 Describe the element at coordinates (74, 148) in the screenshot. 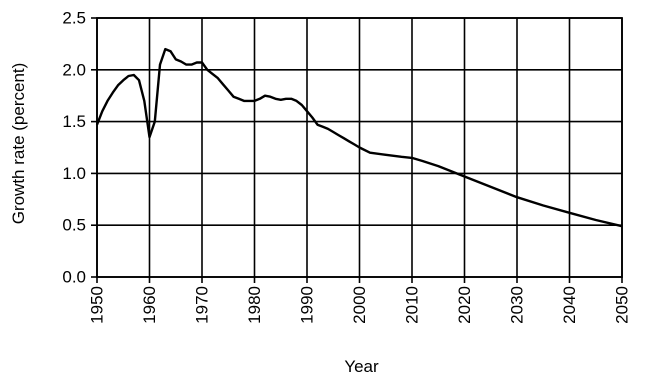

I see `y-tick-labels: 0.0 0.5 1.0 1.5 2.0 2.5` at that location.